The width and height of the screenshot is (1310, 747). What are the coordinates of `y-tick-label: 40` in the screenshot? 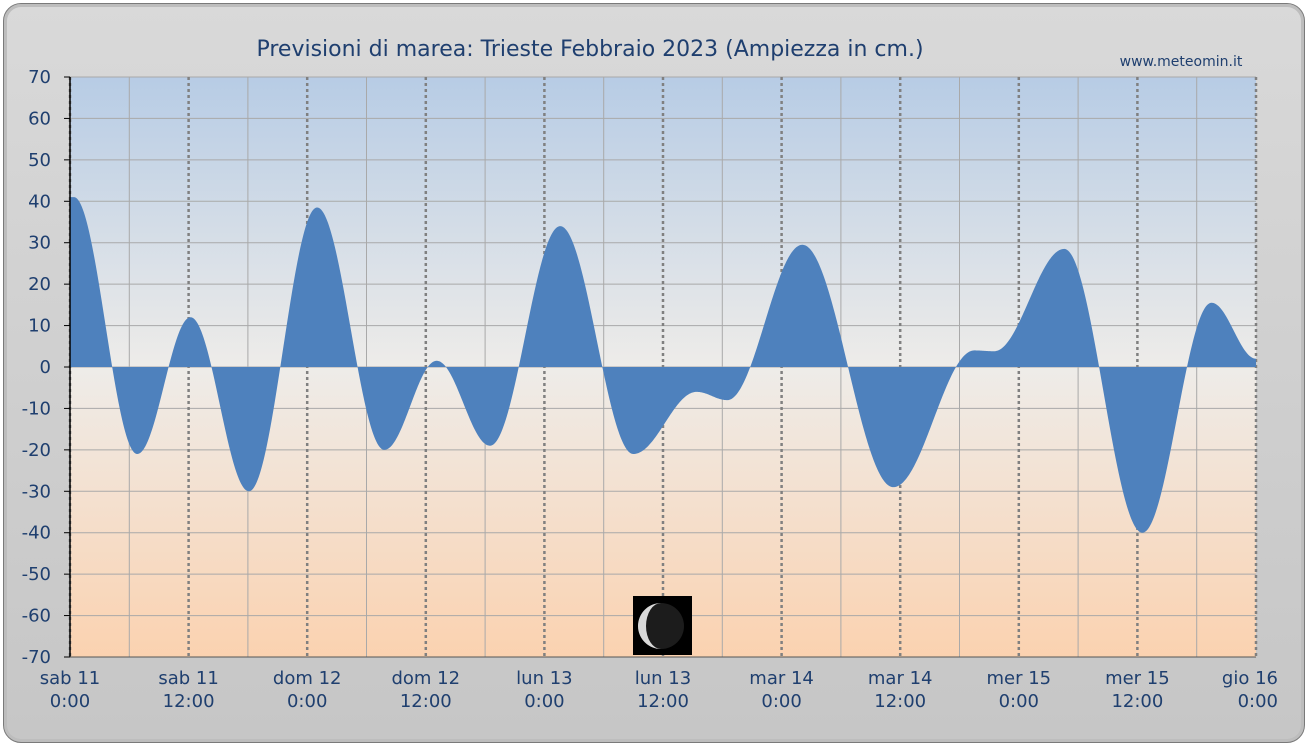 It's located at (39, 201).